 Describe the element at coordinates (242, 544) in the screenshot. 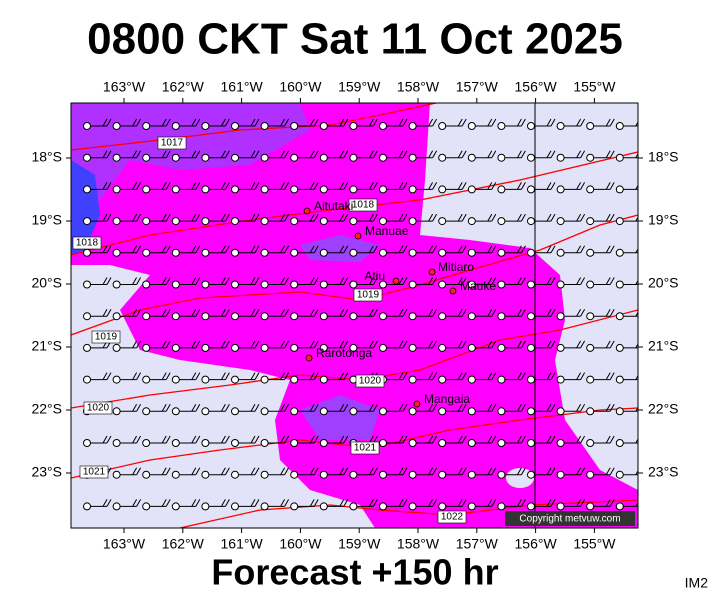

I see `longitude-label: 161°W` at that location.